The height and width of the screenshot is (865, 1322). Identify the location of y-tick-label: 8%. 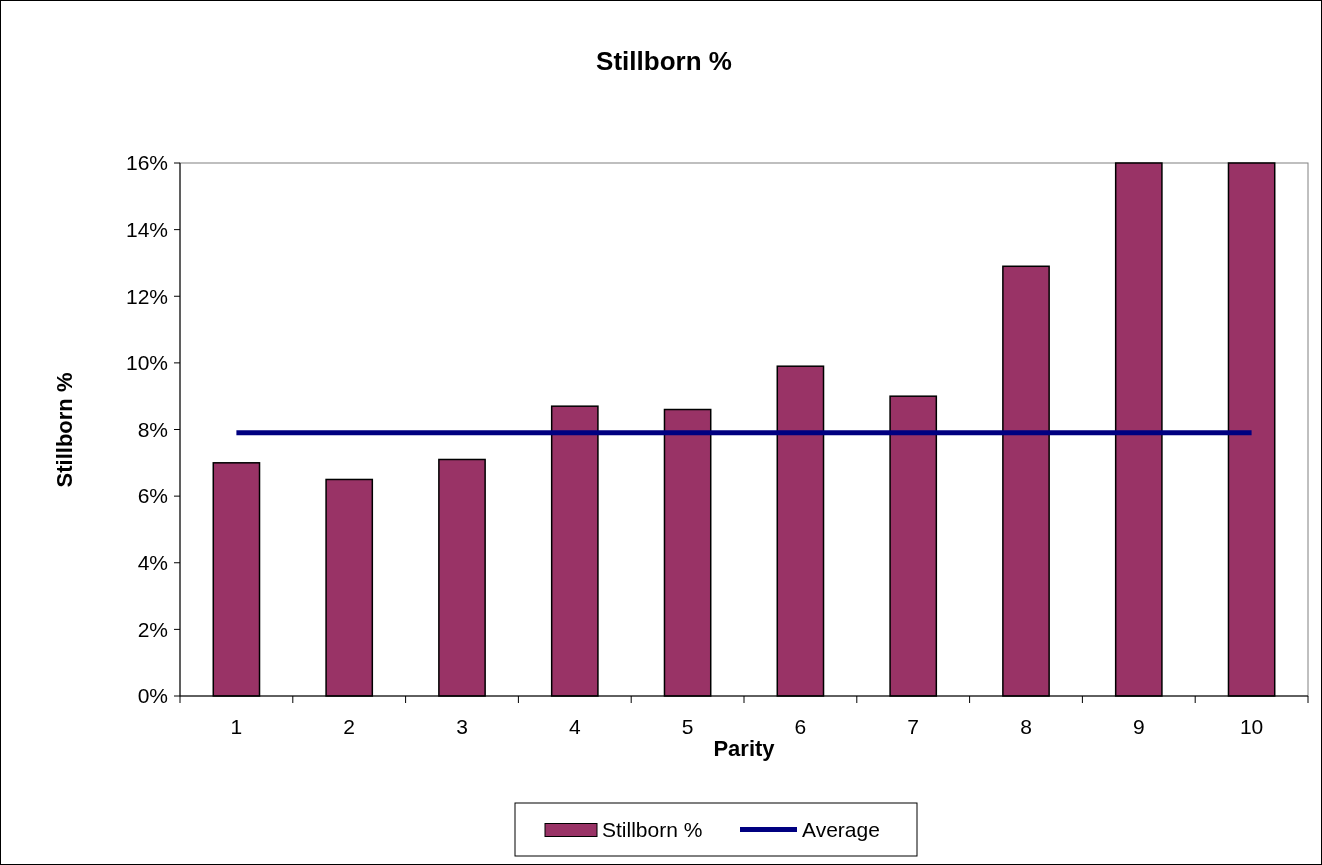
(152, 429).